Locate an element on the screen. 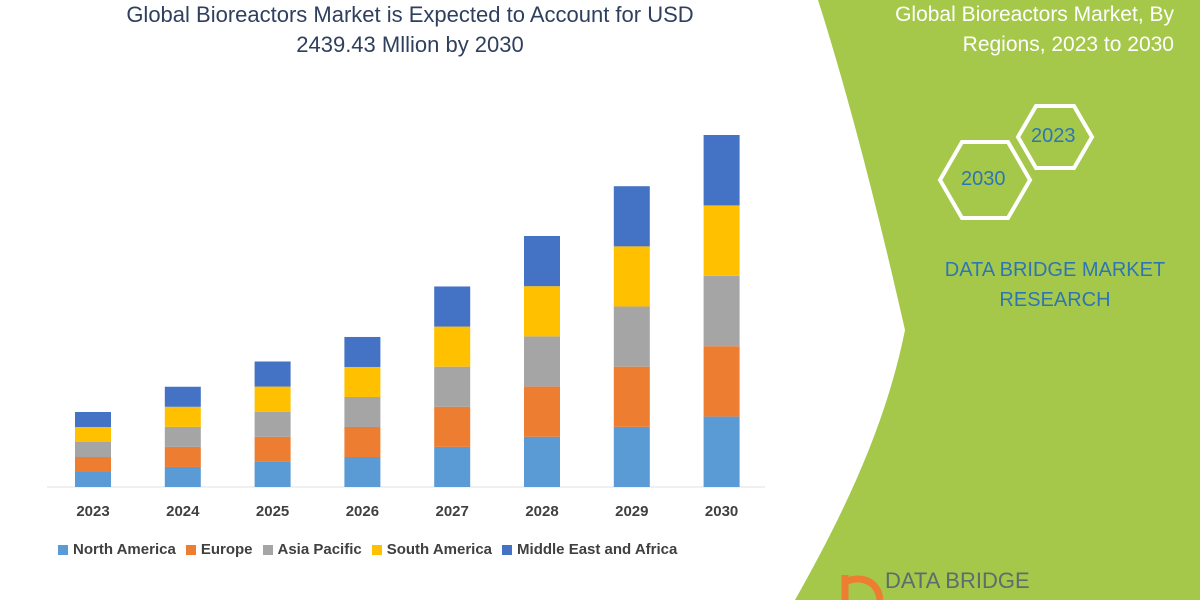 The height and width of the screenshot is (600, 1200). bar-2030-asia-pacific is located at coordinates (721, 311).